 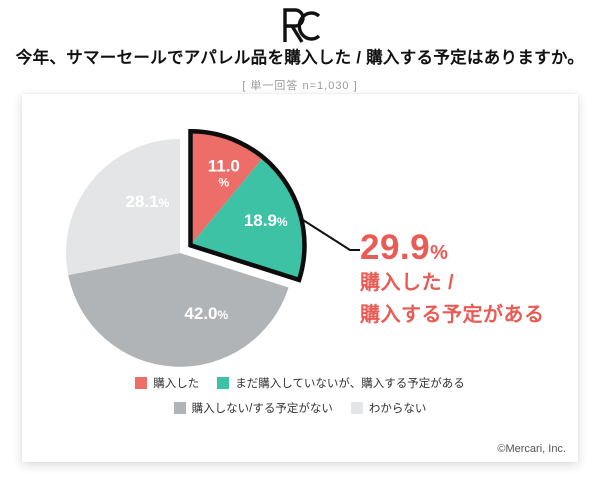 I want to click on slice-label-1: 18.9%, so click(x=266, y=220).